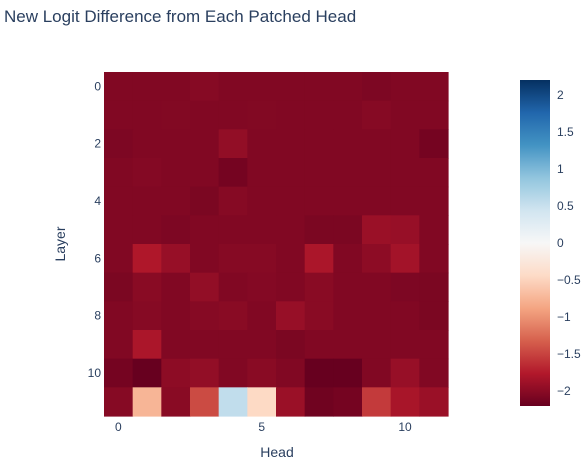 This screenshot has height=469, width=588. Describe the element at coordinates (434, 345) in the screenshot. I see `heatmap-cell-l9-h11` at that location.